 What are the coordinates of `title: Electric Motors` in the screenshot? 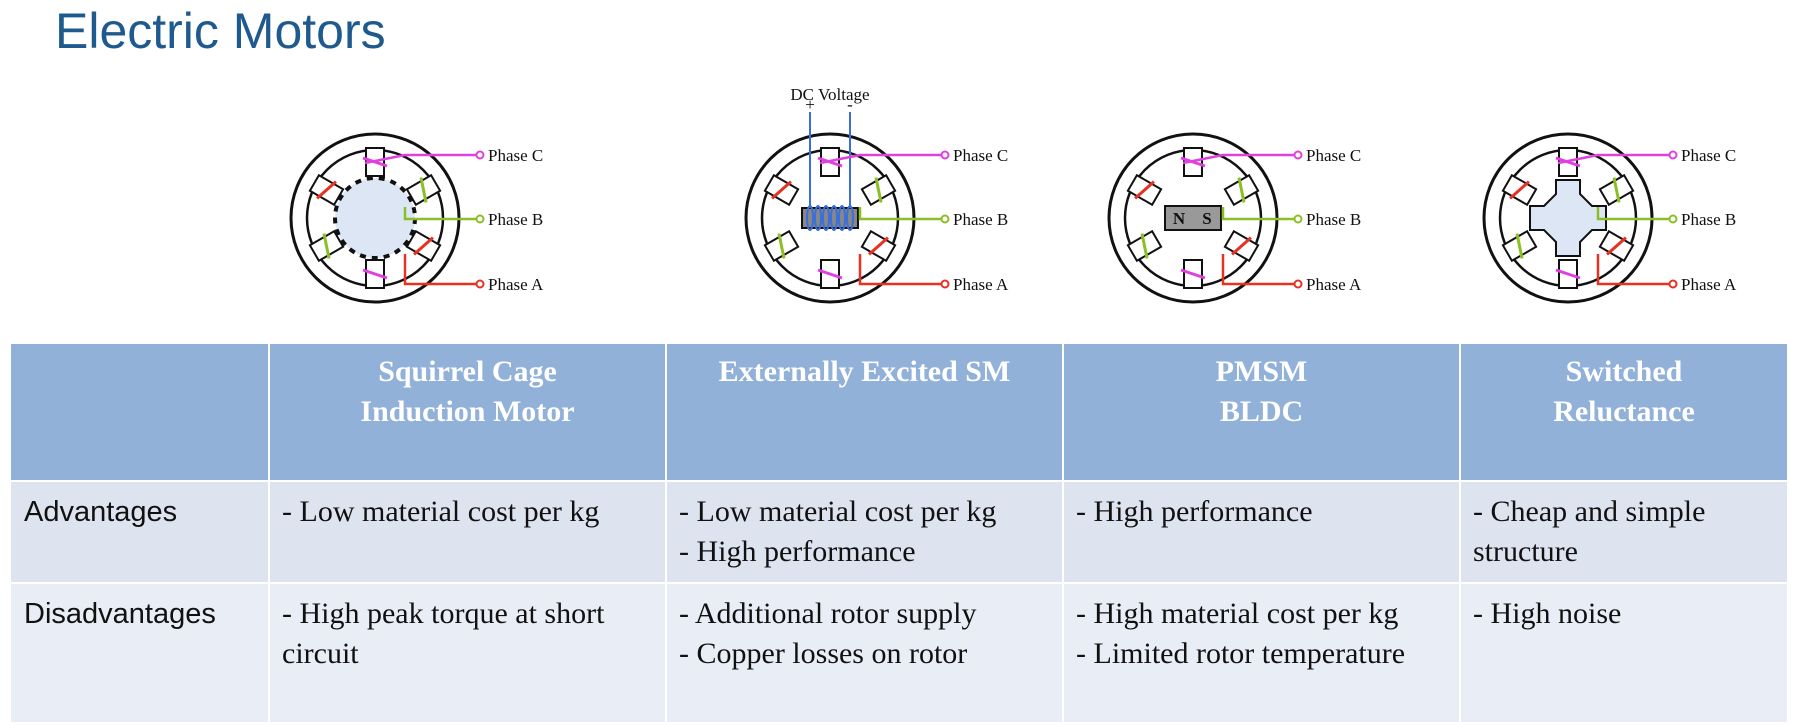 It's located at (220, 31).